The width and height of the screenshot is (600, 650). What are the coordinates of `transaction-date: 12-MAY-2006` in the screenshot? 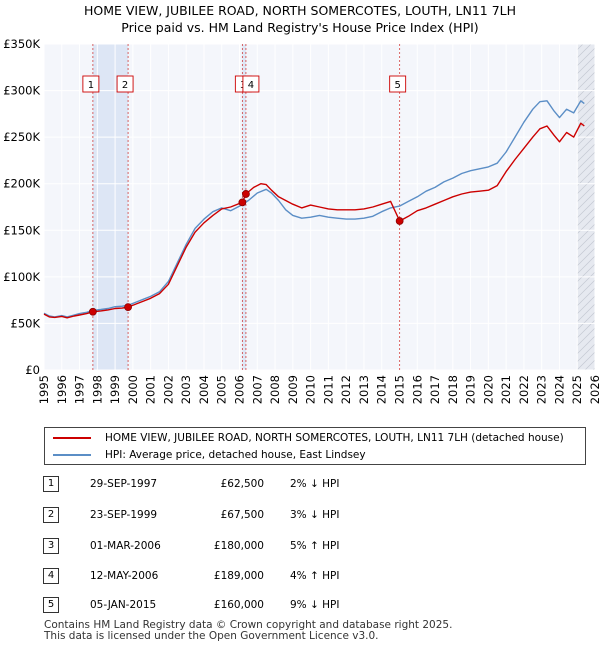 It's located at (124, 576).